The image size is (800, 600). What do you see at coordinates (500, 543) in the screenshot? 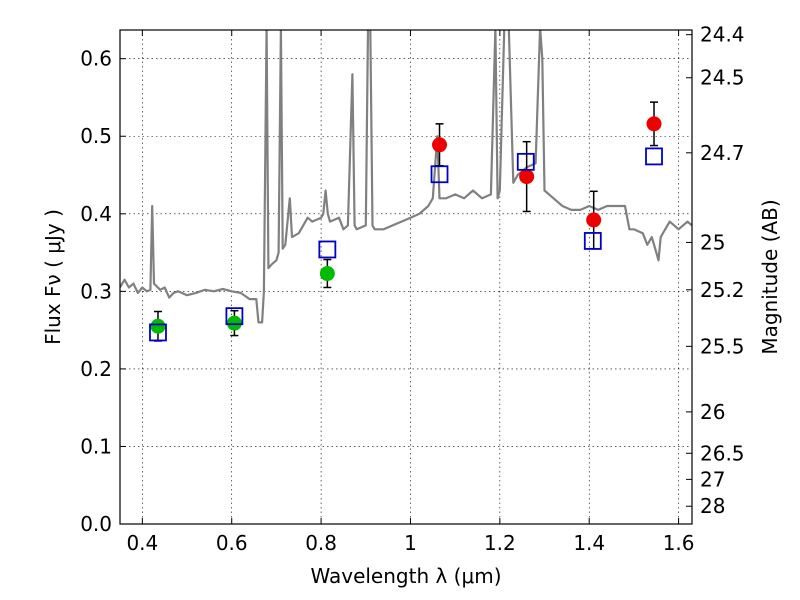
I see `x-tick-label: 1.2` at bounding box center [500, 543].